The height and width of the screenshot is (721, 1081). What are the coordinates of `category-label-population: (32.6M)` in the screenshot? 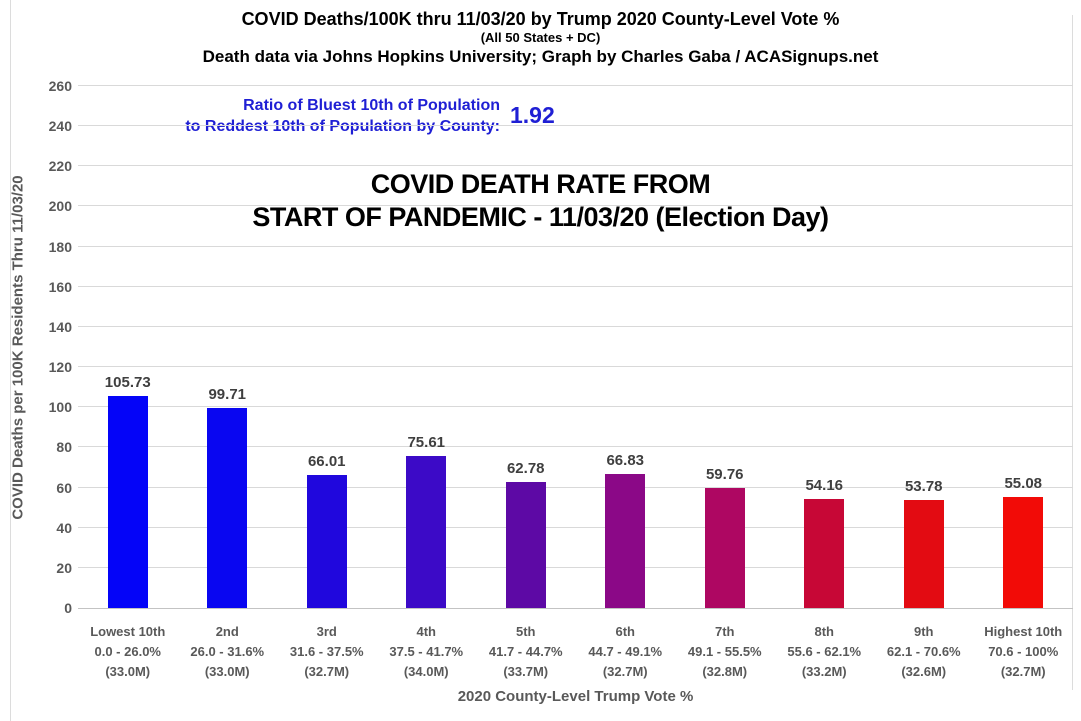 It's located at (924, 671).